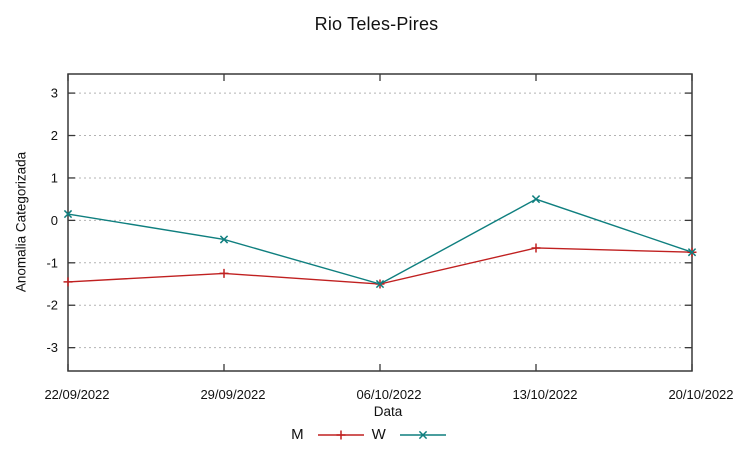 The width and height of the screenshot is (753, 458). I want to click on legend-label-M: M, so click(297, 434).